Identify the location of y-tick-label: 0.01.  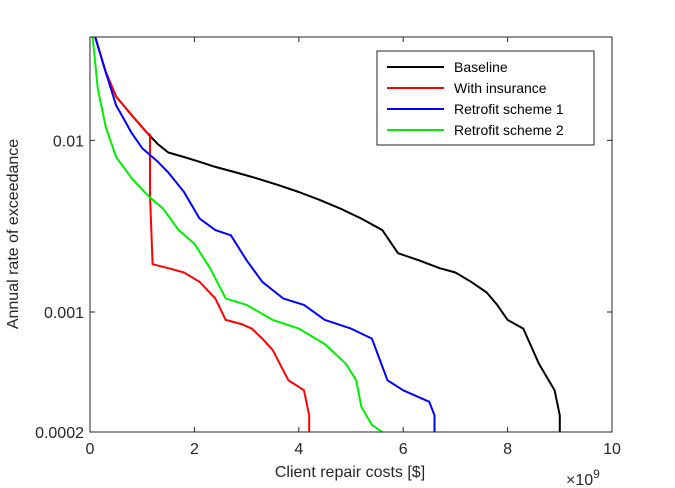
(68, 141).